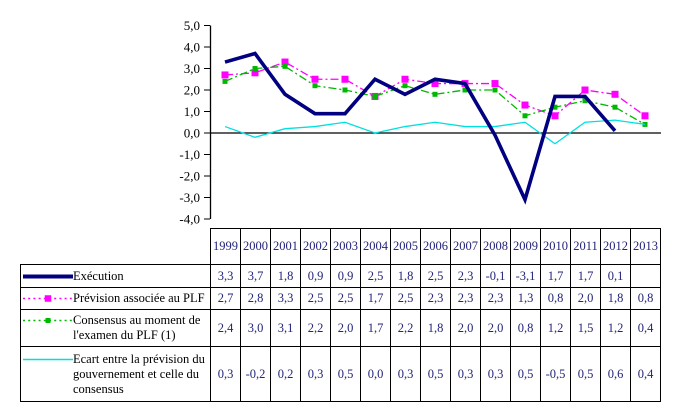 This screenshot has width=677, height=410. What do you see at coordinates (255, 276) in the screenshot?
I see `value-cell: 3,7` at bounding box center [255, 276].